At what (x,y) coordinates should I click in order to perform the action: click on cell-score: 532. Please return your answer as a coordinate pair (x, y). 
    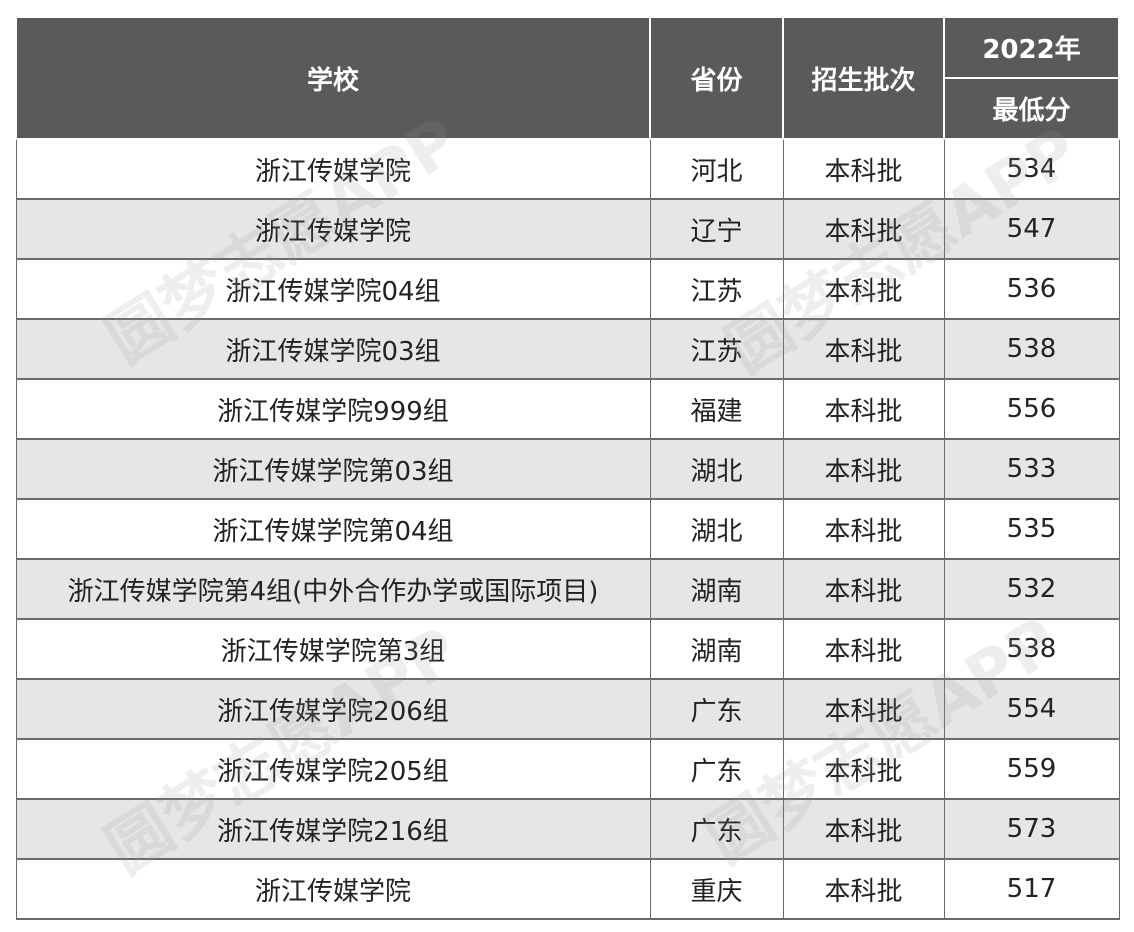
    Looking at the image, I should click on (1031, 589).